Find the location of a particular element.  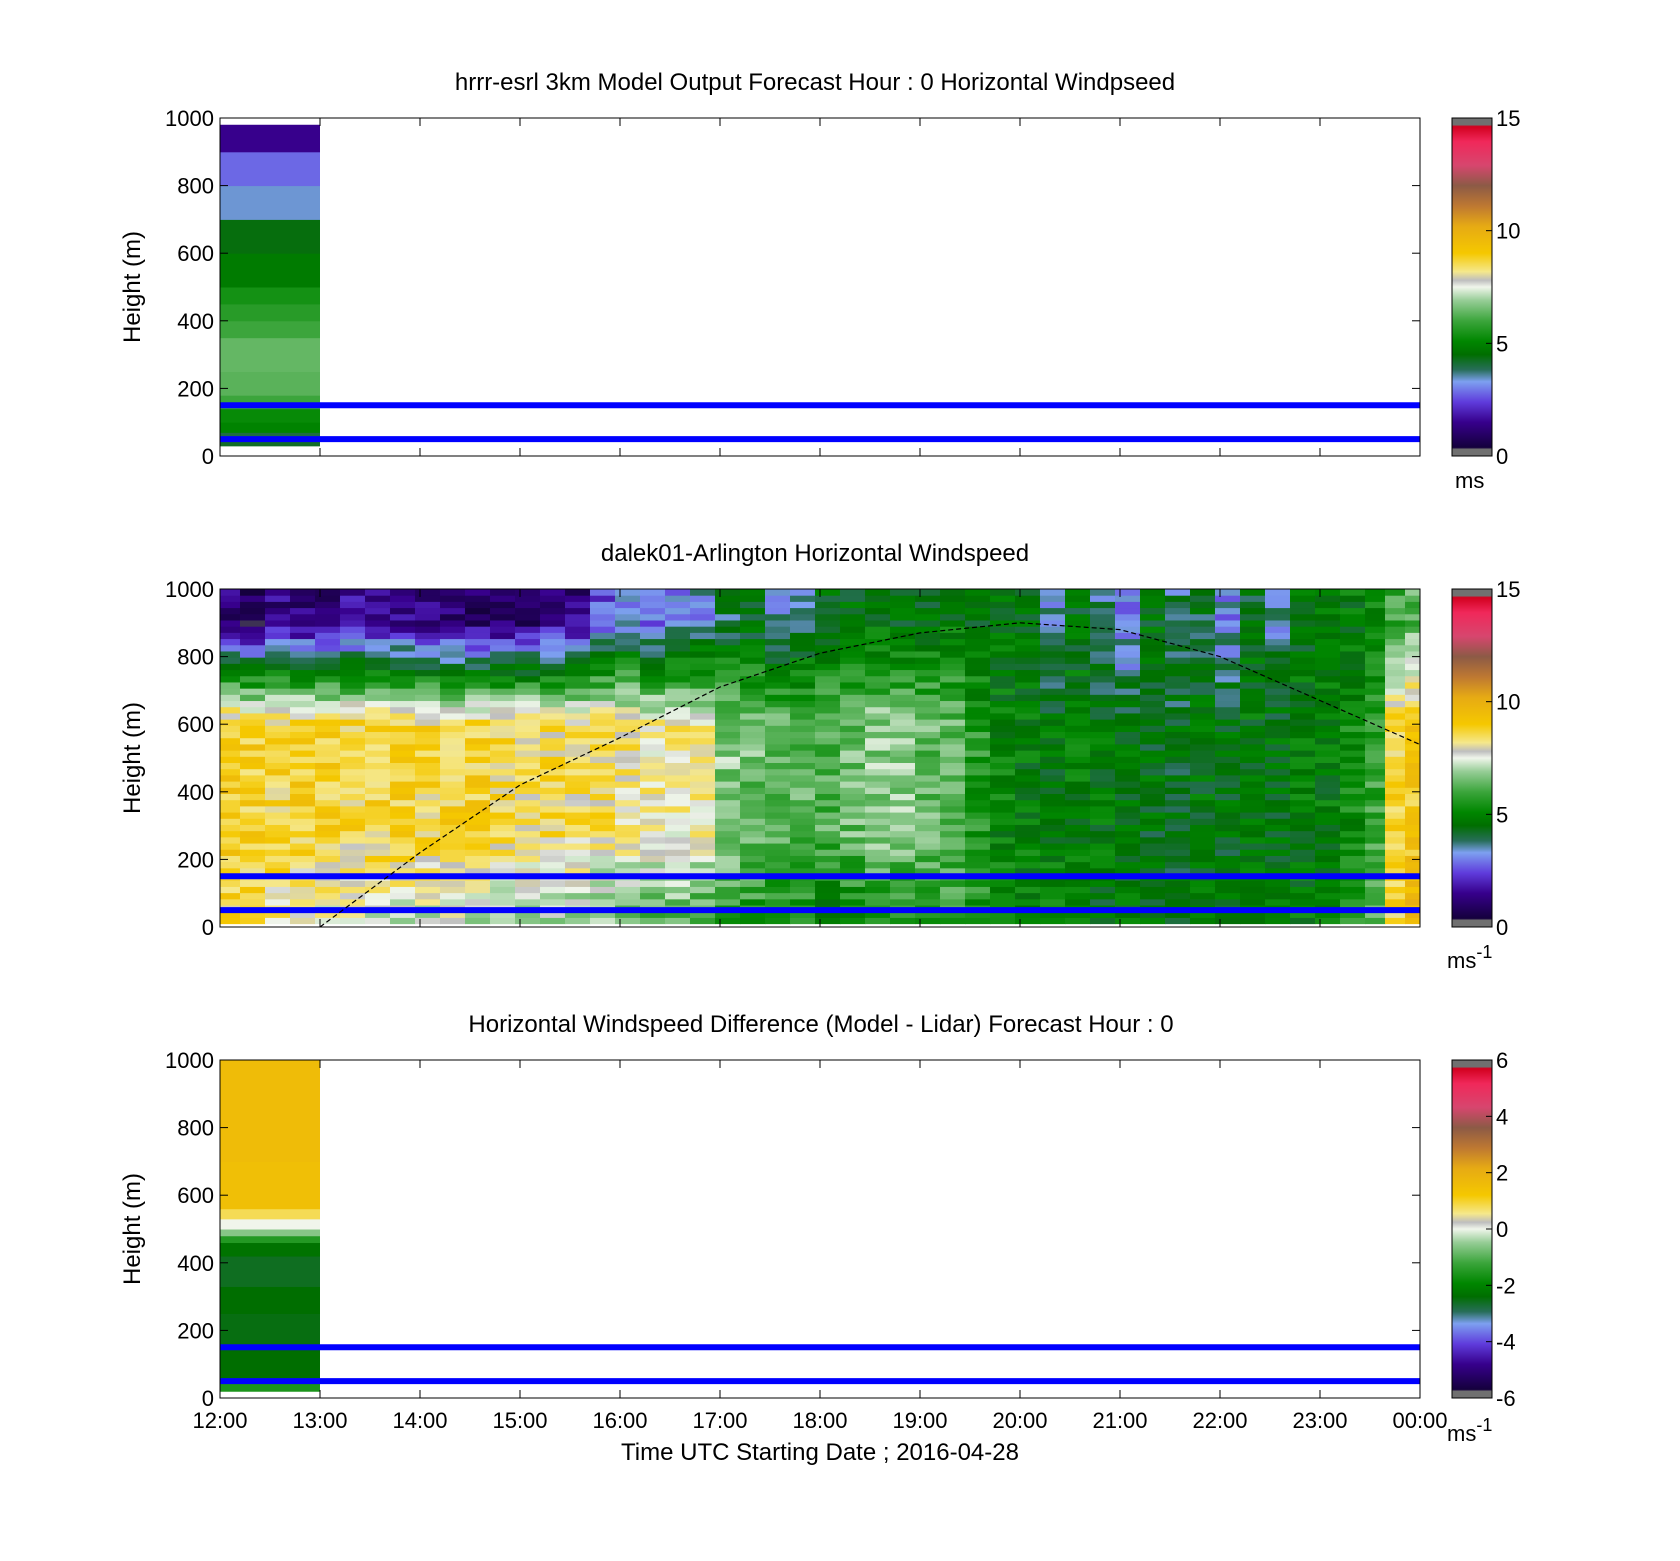

colorbar-tick-label: 15 is located at coordinates (1508, 589).